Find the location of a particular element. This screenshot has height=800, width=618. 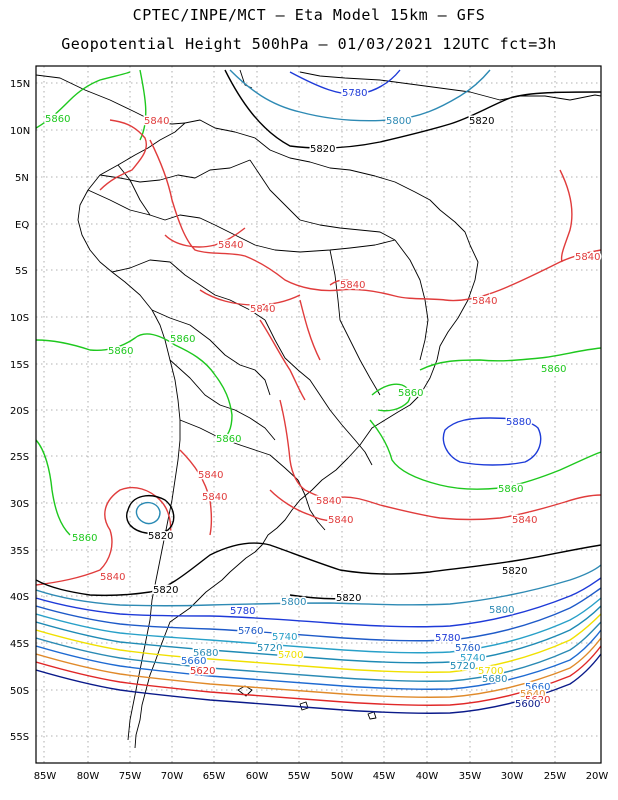

lat-label: 10N is located at coordinates (20, 131).